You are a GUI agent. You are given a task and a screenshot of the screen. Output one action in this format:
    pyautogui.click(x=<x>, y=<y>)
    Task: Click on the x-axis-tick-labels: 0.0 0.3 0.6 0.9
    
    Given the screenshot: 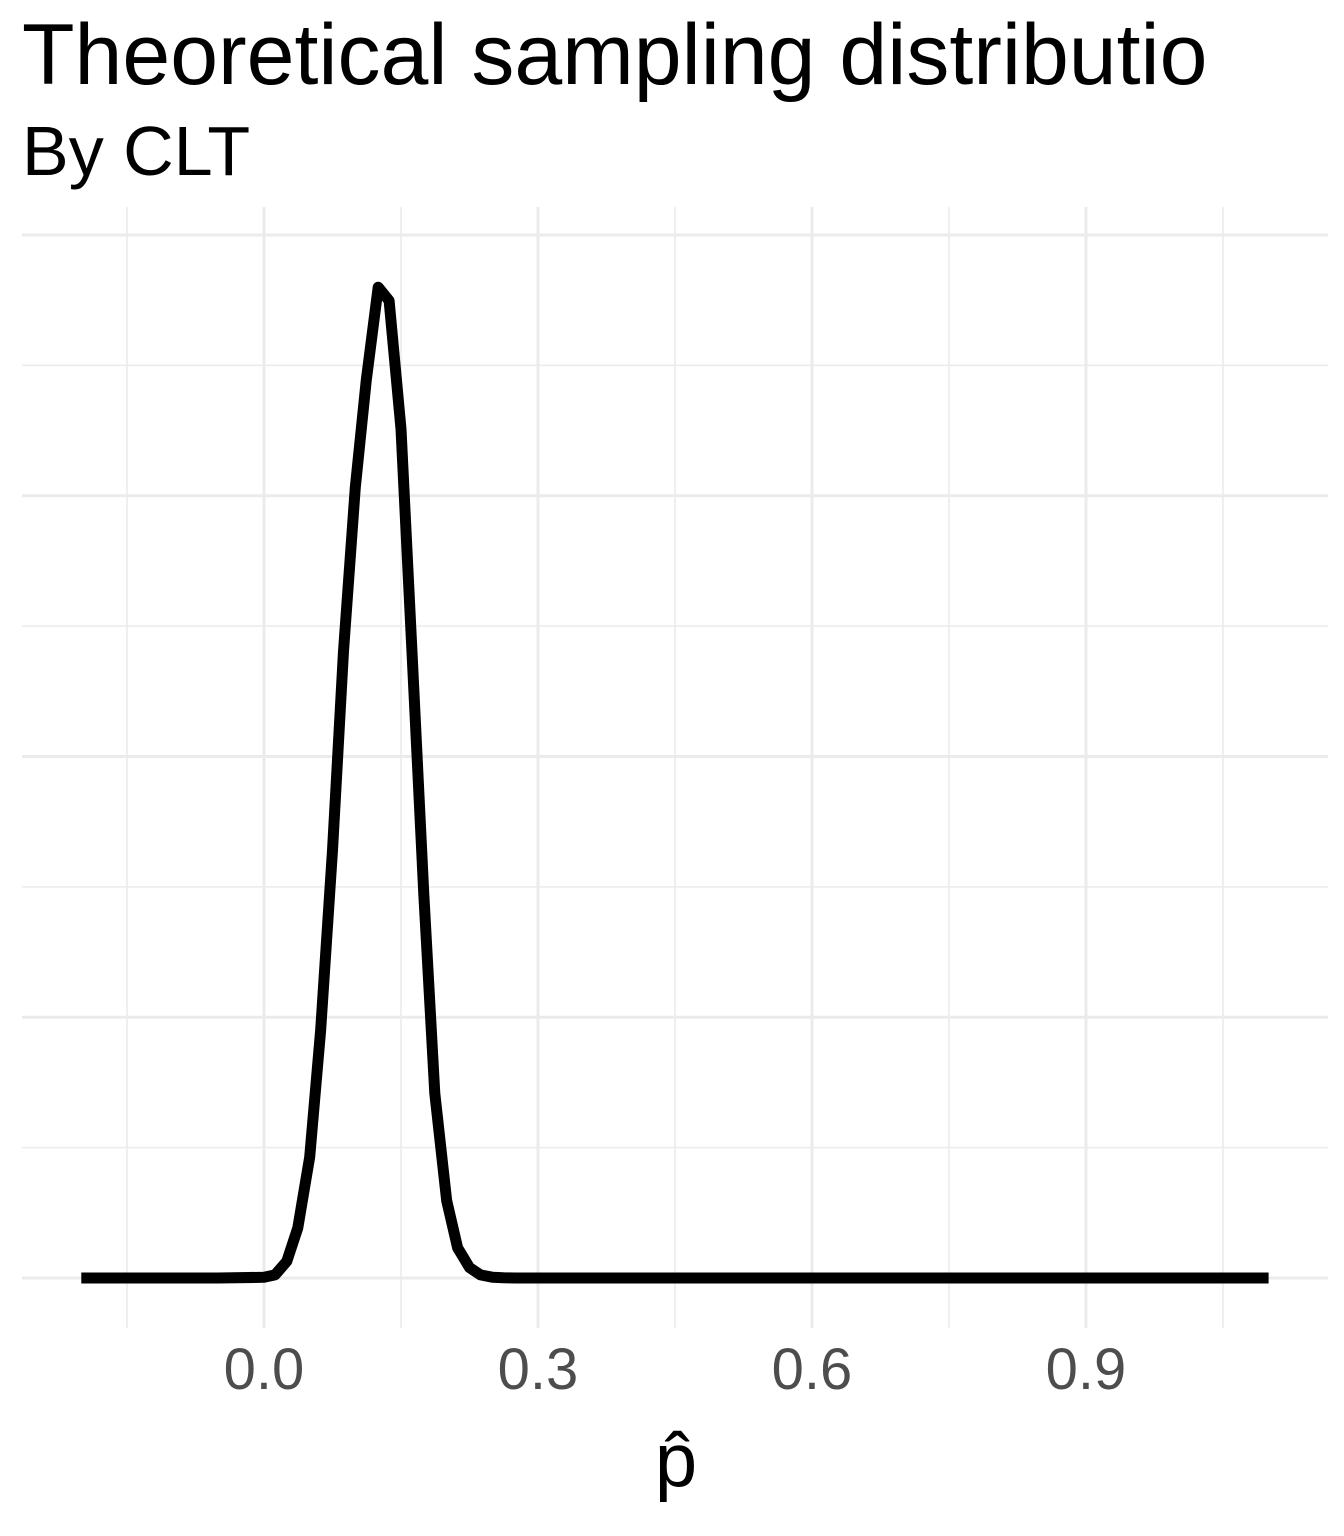 What is the action you would take?
    pyautogui.click(x=675, y=1369)
    